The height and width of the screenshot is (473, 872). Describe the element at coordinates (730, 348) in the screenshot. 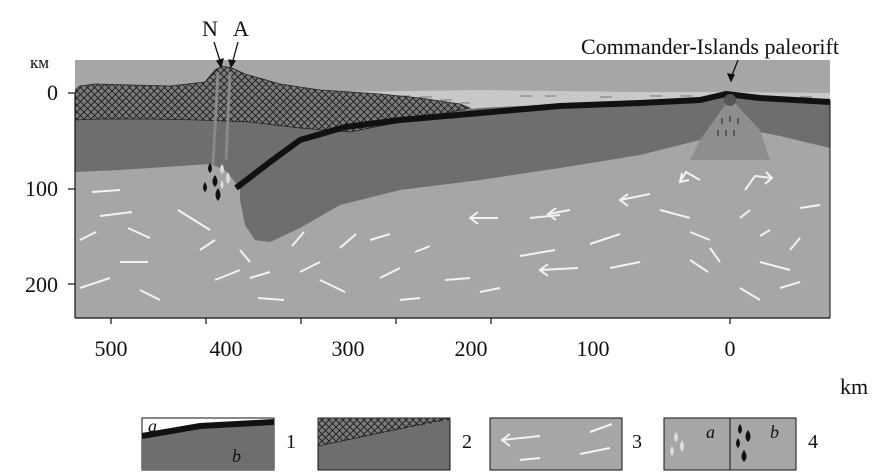

I see `x-tick-label: 0` at that location.